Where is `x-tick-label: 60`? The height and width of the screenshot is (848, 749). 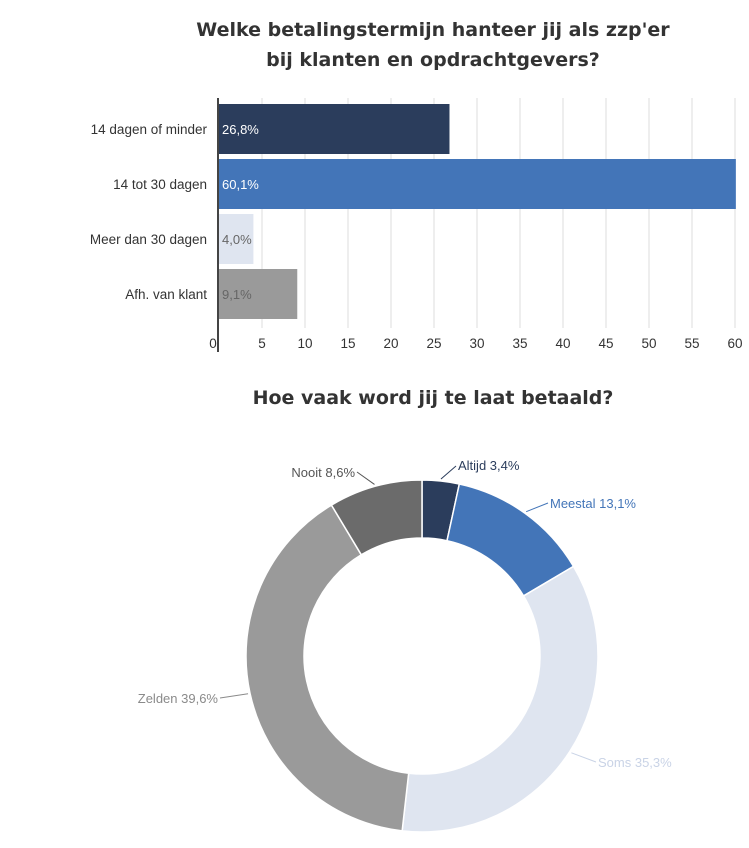
x-tick-label: 60 is located at coordinates (734, 343).